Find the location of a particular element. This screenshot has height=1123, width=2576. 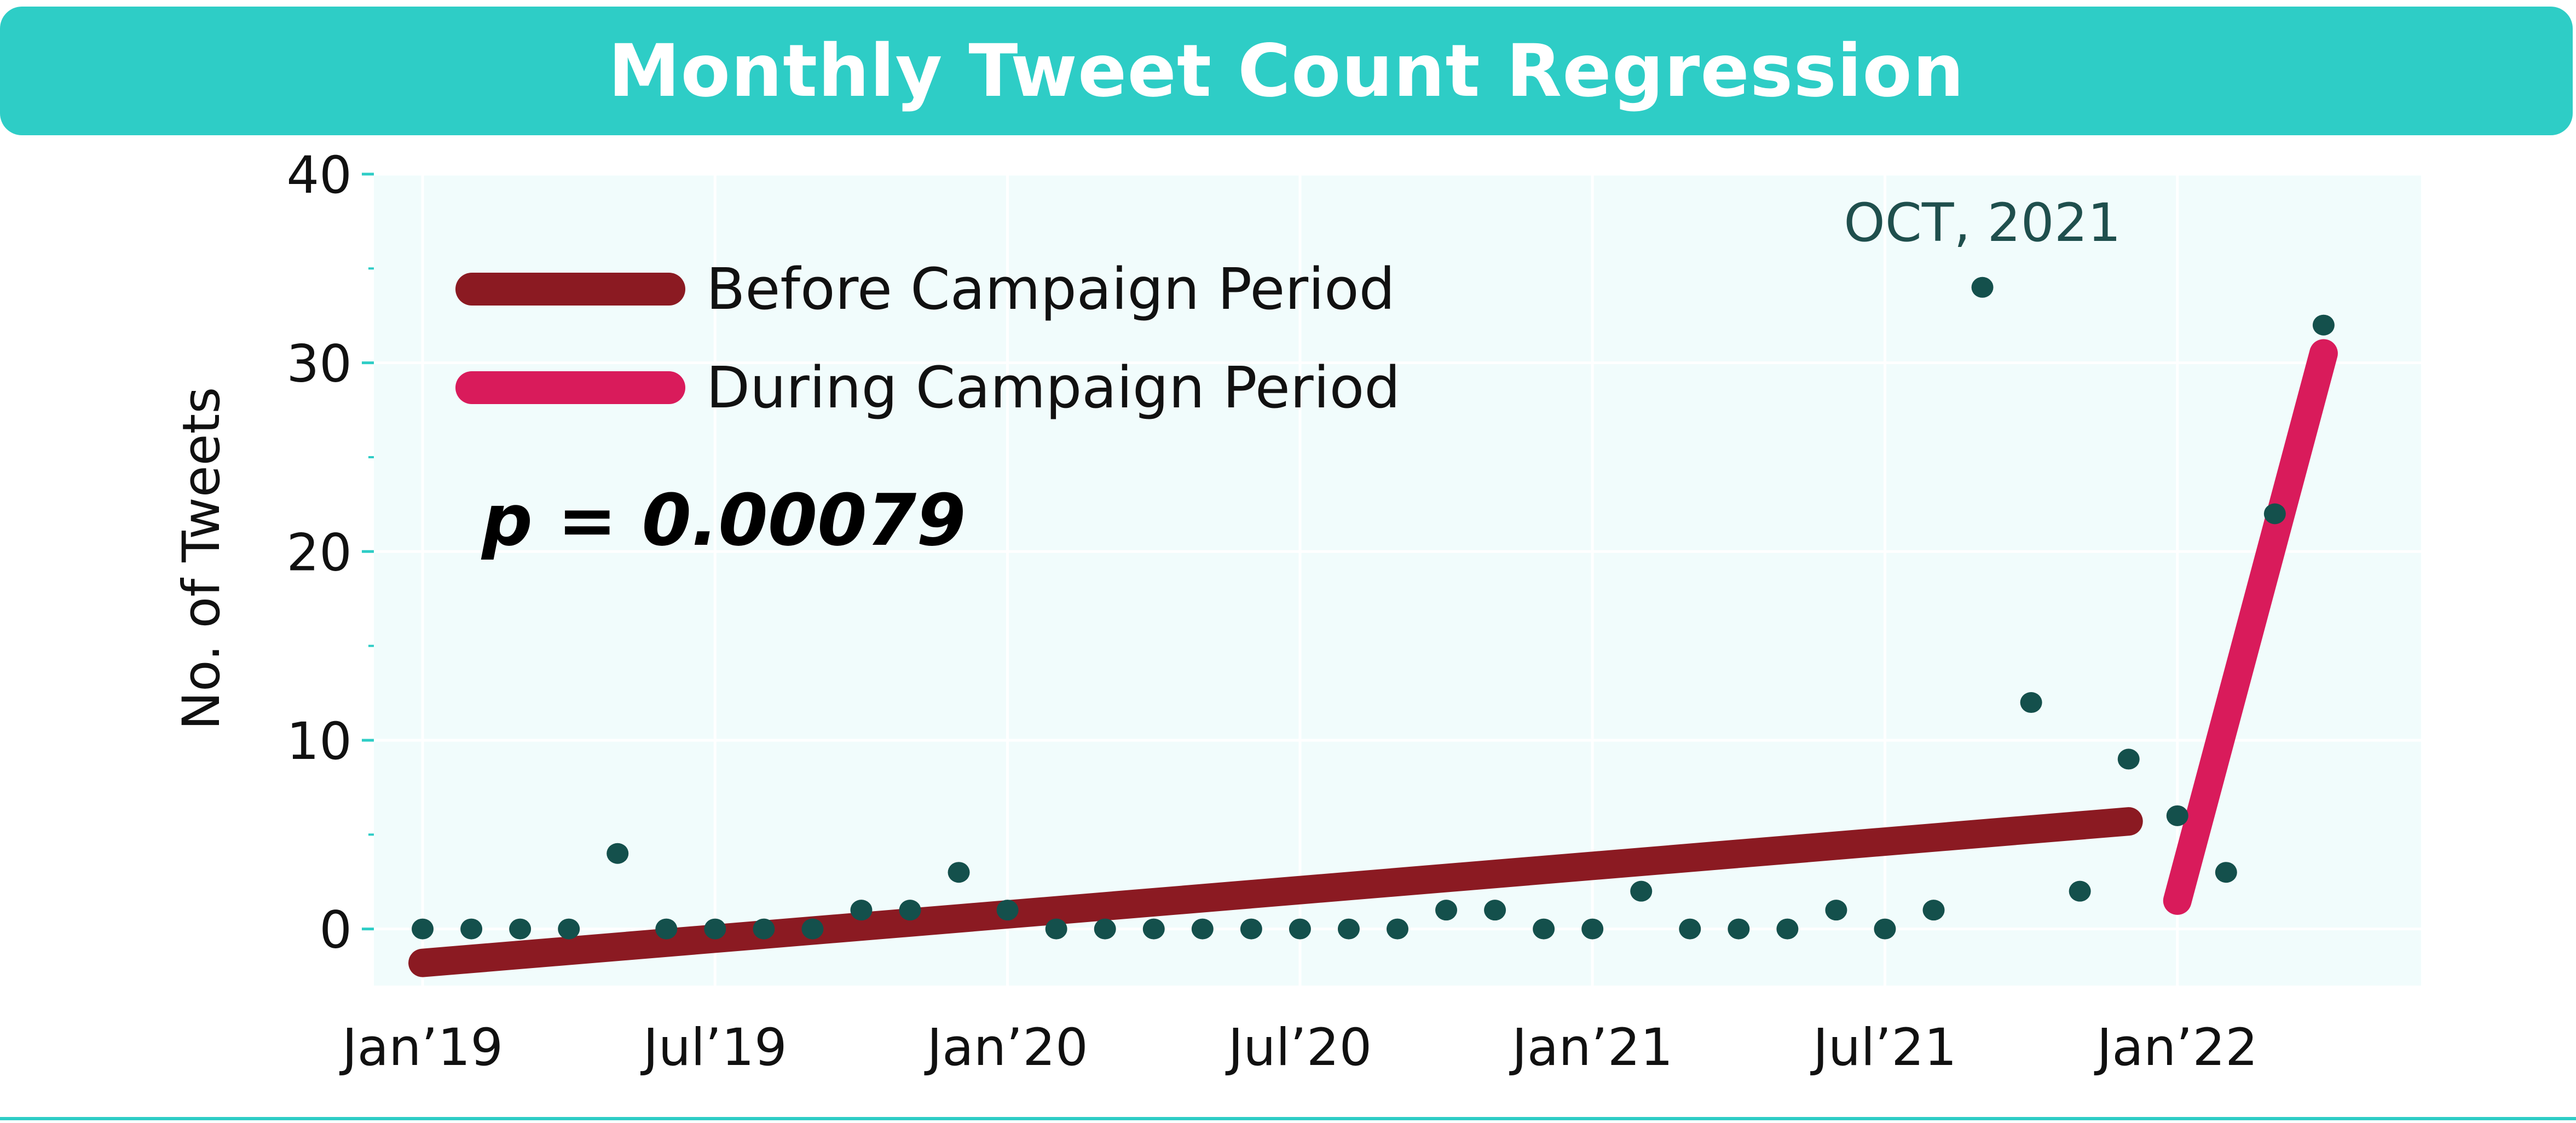

x-tick-label: Jul’21 is located at coordinates (1884, 1048).